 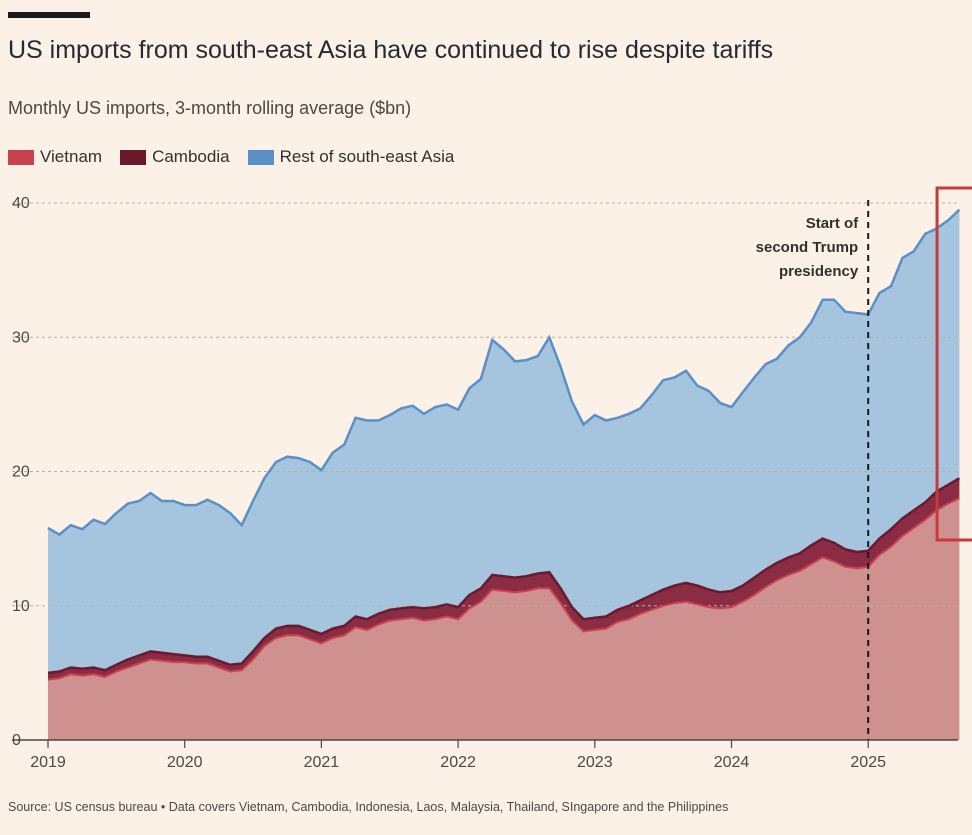 I want to click on x-tick-label-2019: 2019, so click(x=48, y=762).